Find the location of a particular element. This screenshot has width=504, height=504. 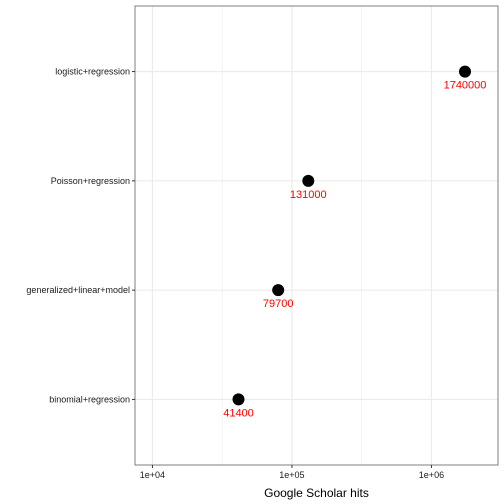

y-tick-label: Poisson+regression is located at coordinates (90, 181).